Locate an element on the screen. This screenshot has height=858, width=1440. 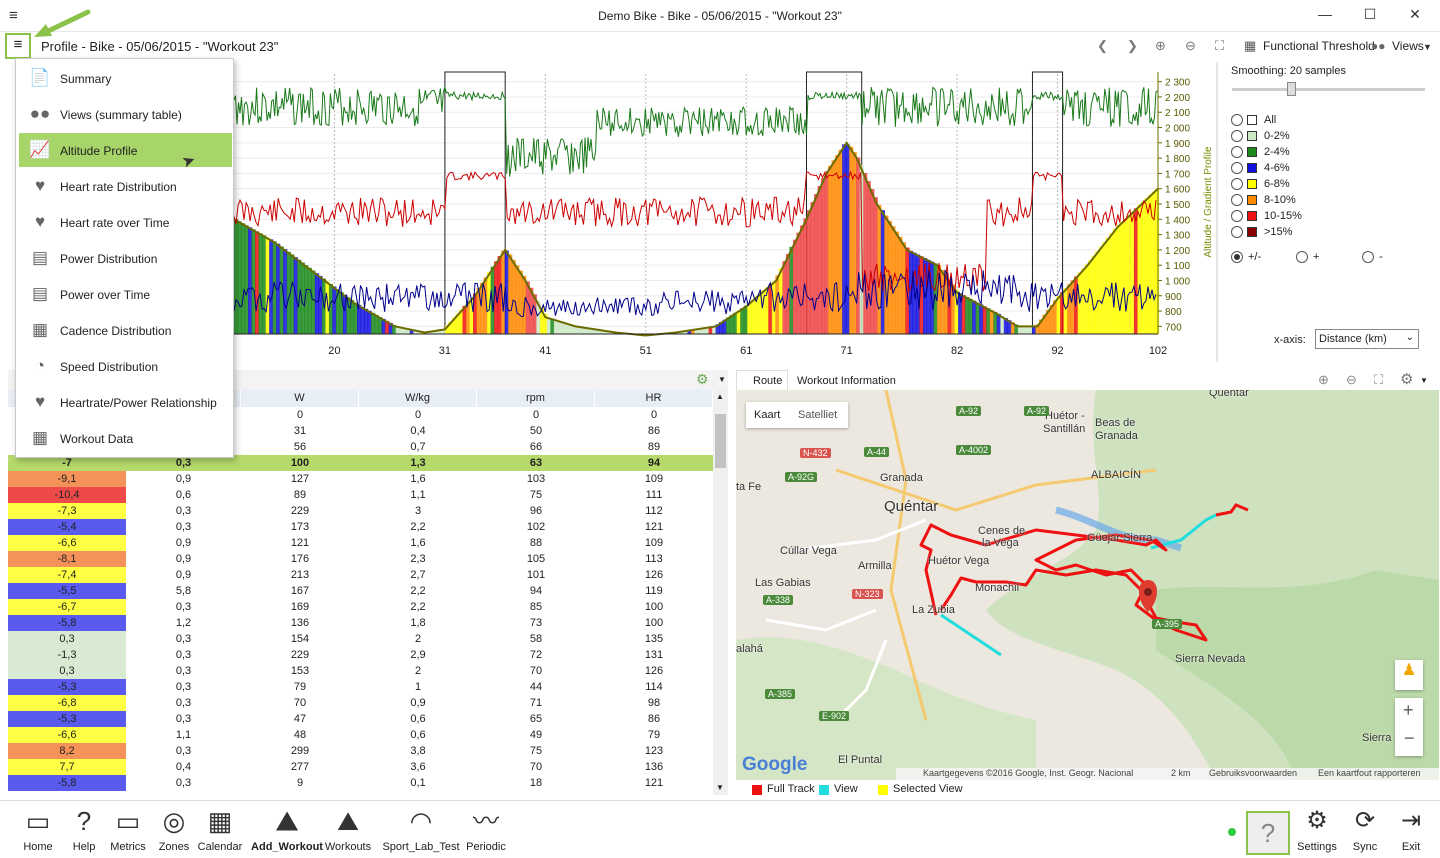
views-button: Views is located at coordinates (1408, 46).